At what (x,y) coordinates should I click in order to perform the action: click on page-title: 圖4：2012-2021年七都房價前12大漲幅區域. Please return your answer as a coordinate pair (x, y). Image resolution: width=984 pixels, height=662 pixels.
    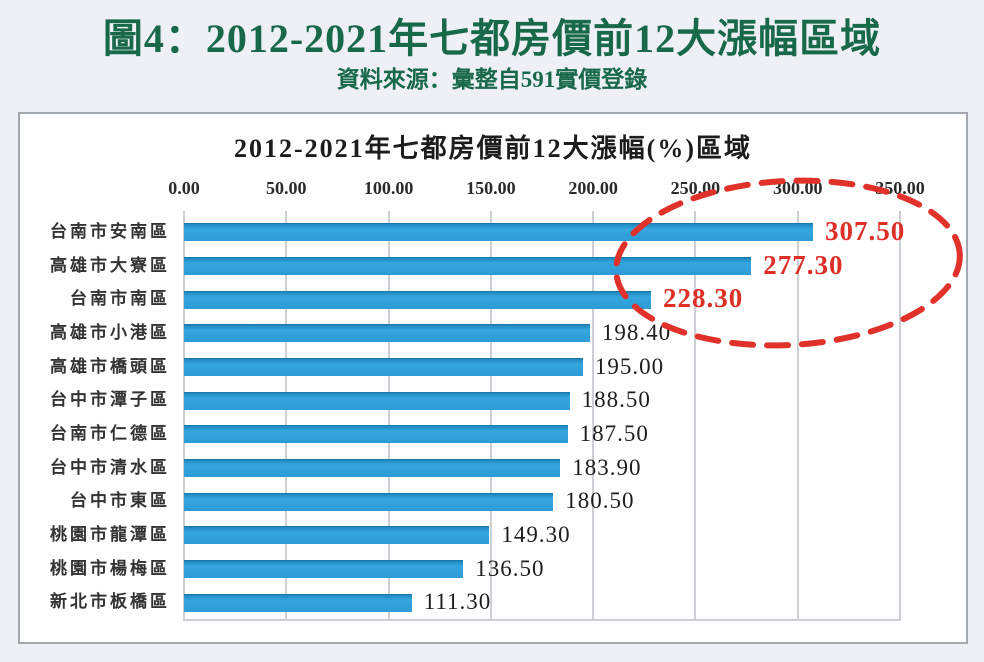
    Looking at the image, I should click on (492, 38).